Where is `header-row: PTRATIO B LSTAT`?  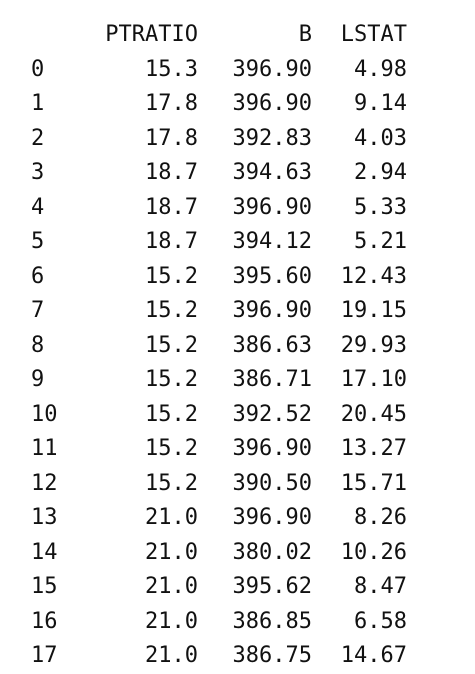 header-row: PTRATIO B LSTAT is located at coordinates (237, 35).